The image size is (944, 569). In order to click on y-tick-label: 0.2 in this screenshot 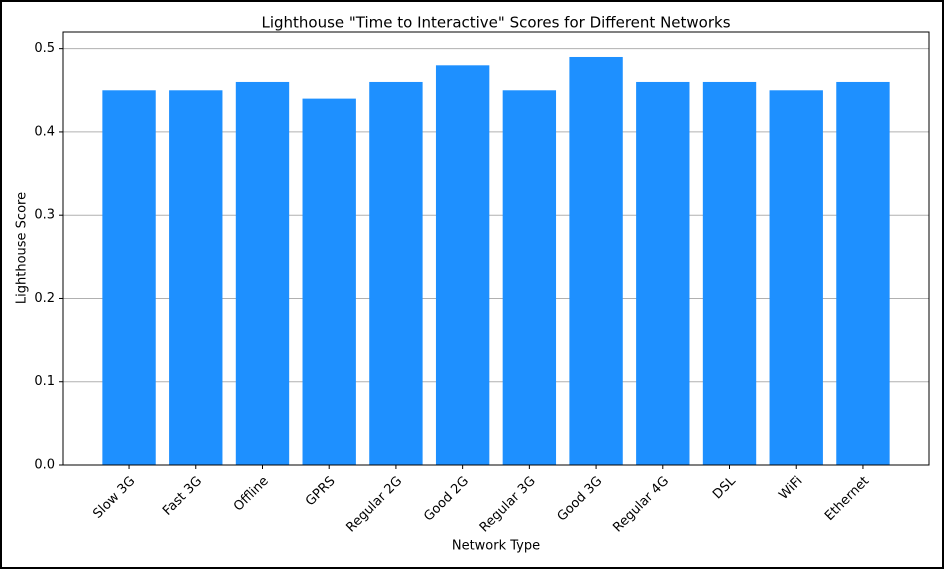, I will do `click(44, 298)`.